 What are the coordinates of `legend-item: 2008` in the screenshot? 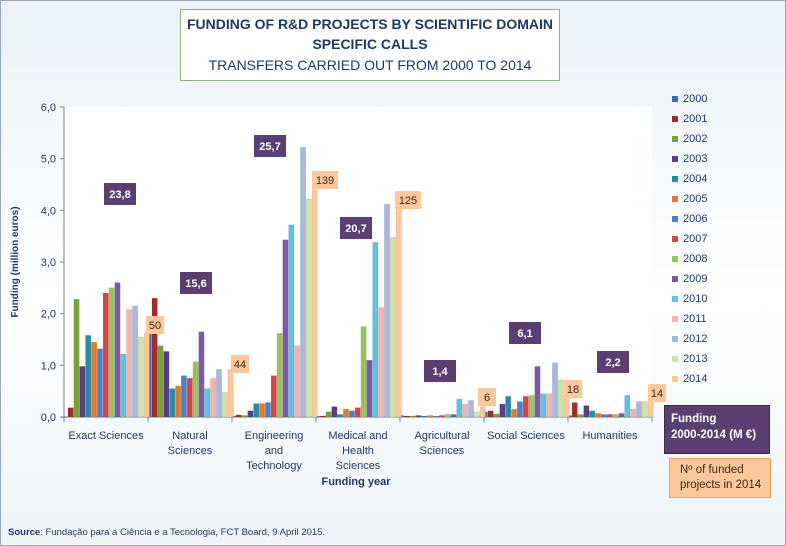 It's located at (702, 262).